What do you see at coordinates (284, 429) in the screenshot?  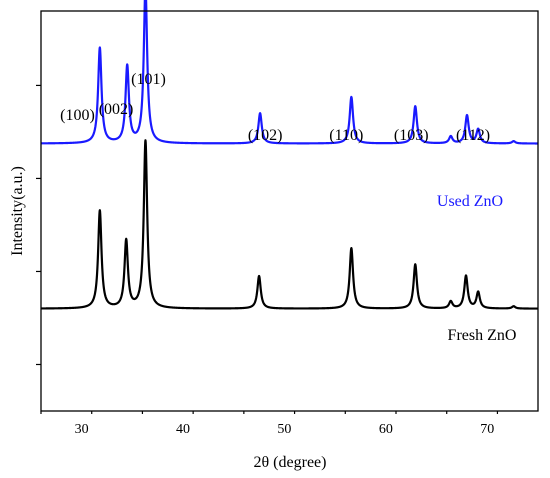 I see `x-tick-label: 50` at bounding box center [284, 429].